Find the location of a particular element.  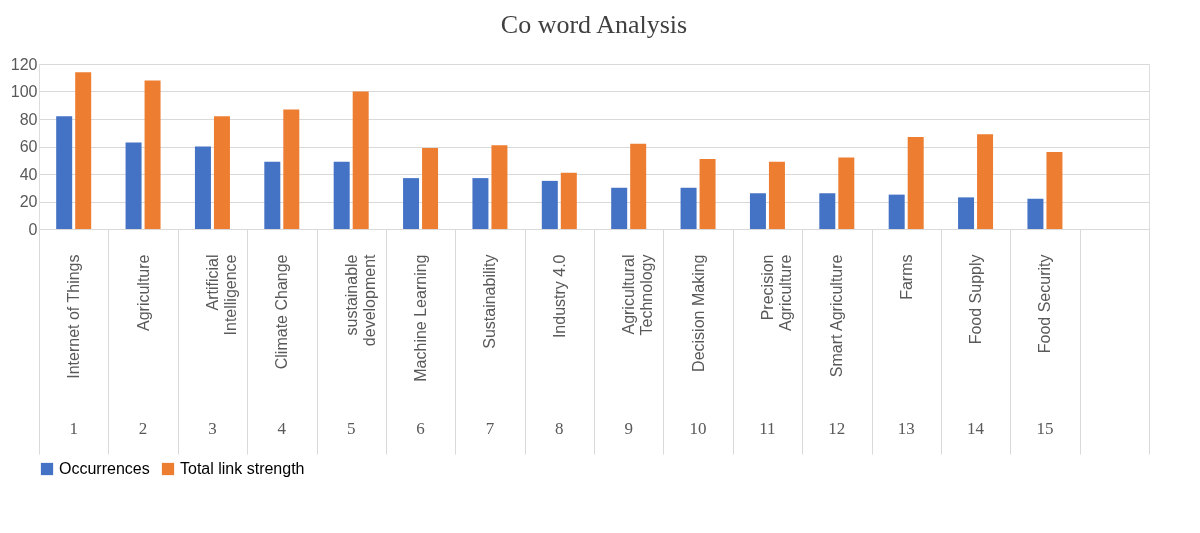

x-tick-label: Smart Agriculture is located at coordinates (837, 316).